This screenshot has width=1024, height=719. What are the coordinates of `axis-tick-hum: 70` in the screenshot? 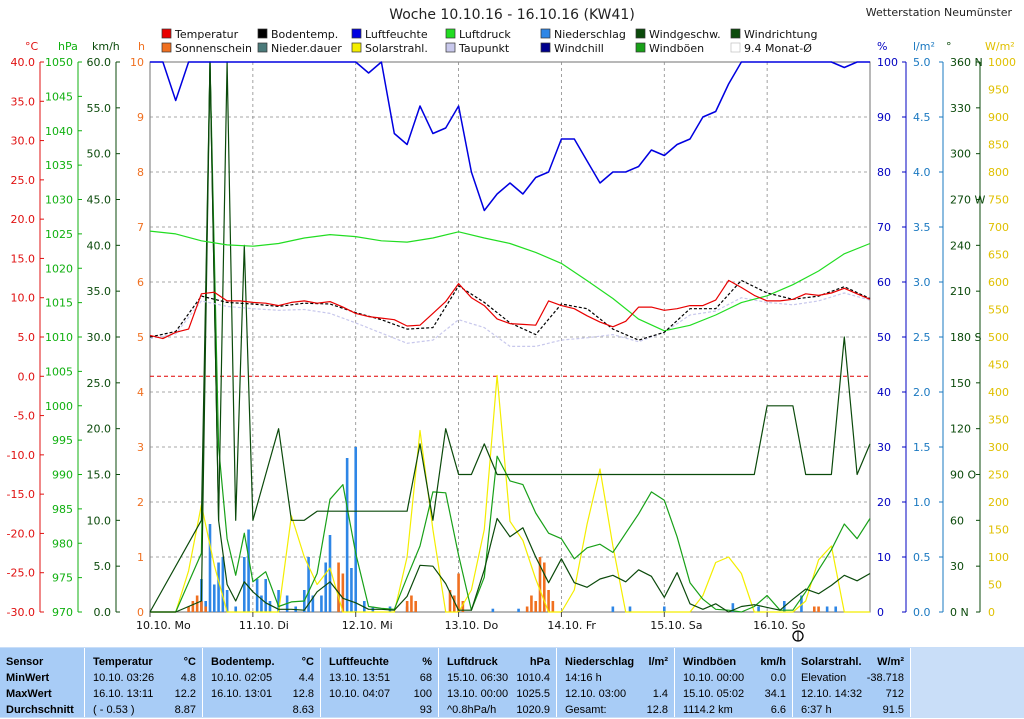 It's located at (884, 227).